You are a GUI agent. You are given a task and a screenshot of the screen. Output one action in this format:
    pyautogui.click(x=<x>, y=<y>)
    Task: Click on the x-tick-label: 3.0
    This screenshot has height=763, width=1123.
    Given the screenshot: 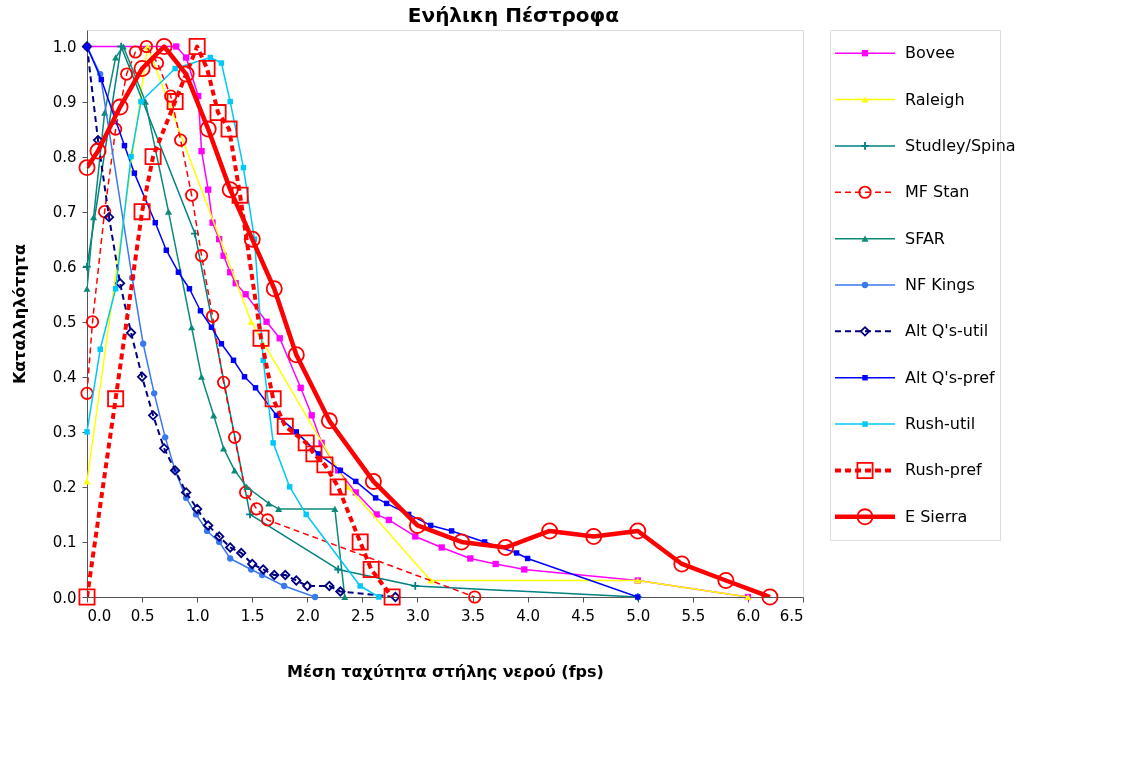 What is the action you would take?
    pyautogui.click(x=418, y=615)
    